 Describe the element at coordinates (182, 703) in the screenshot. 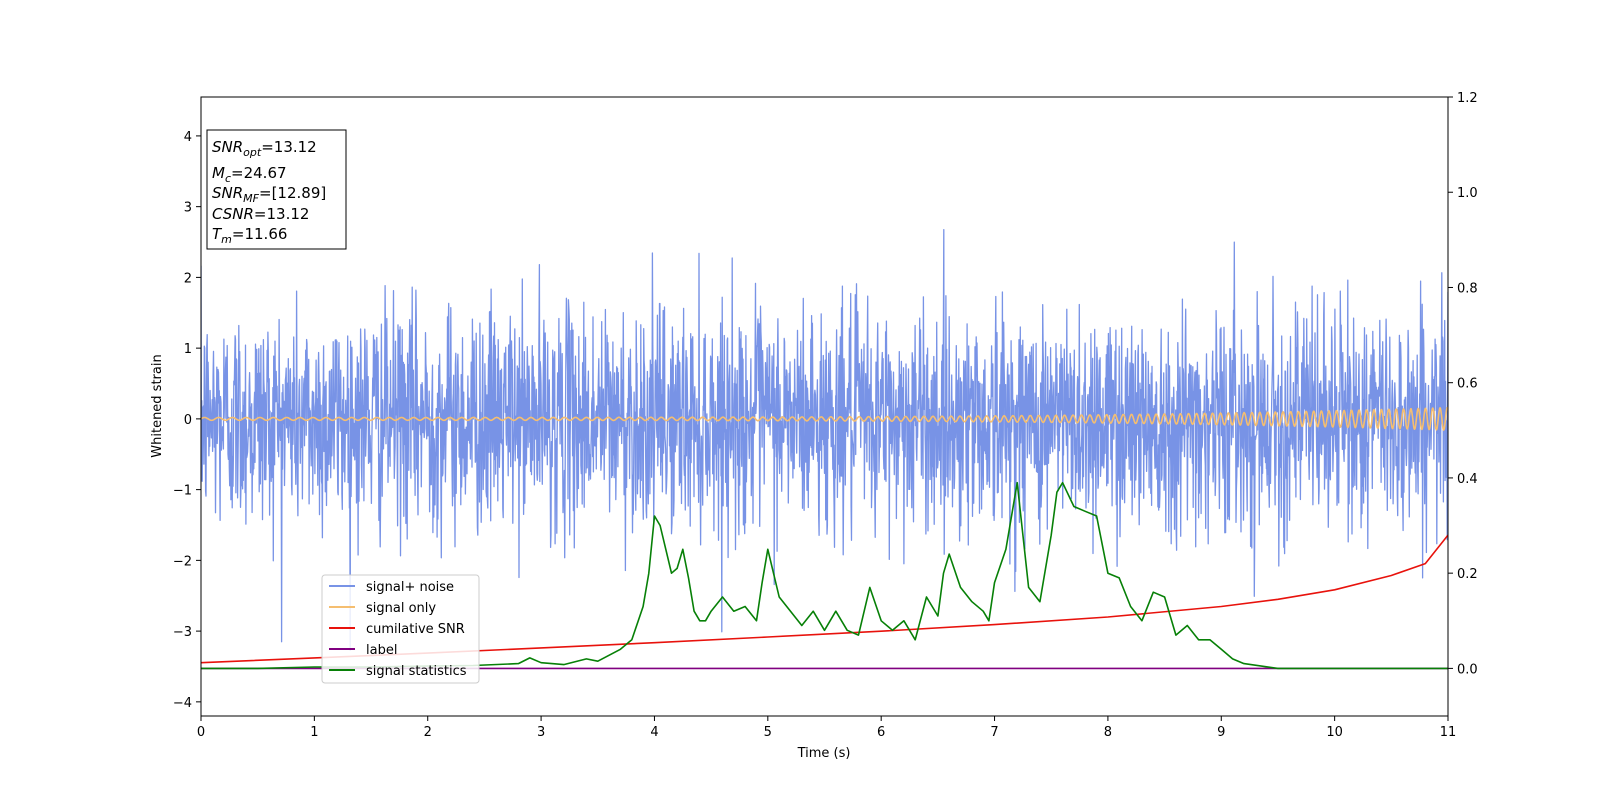

I see `y-left-tick-label: −4` at that location.